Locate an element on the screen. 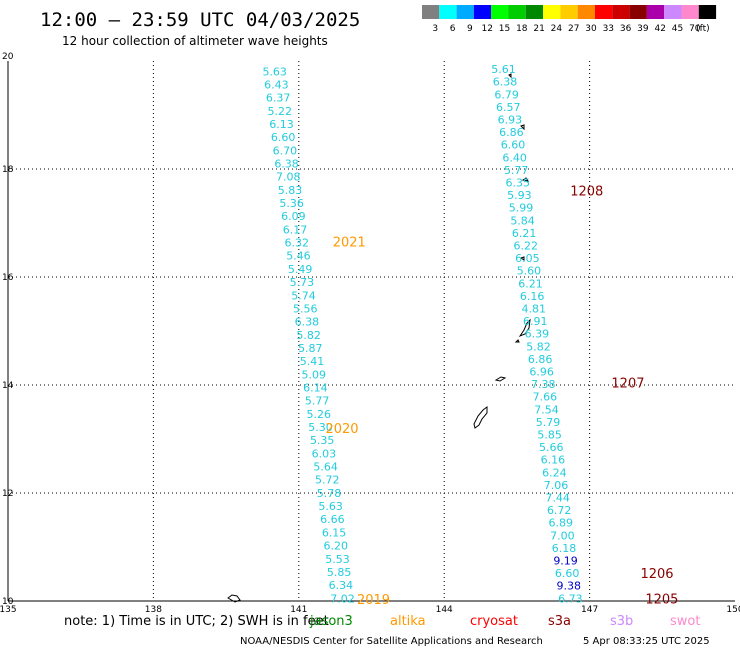  lat-tick-label: 12 is located at coordinates (7, 494).